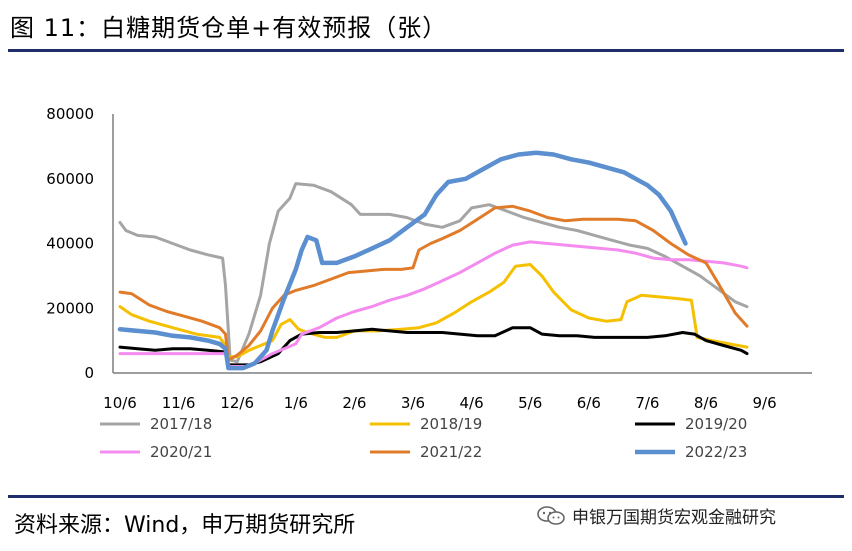 This screenshot has width=852, height=551. What do you see at coordinates (413, 403) in the screenshot?
I see `x-tick-label: 3/6` at bounding box center [413, 403].